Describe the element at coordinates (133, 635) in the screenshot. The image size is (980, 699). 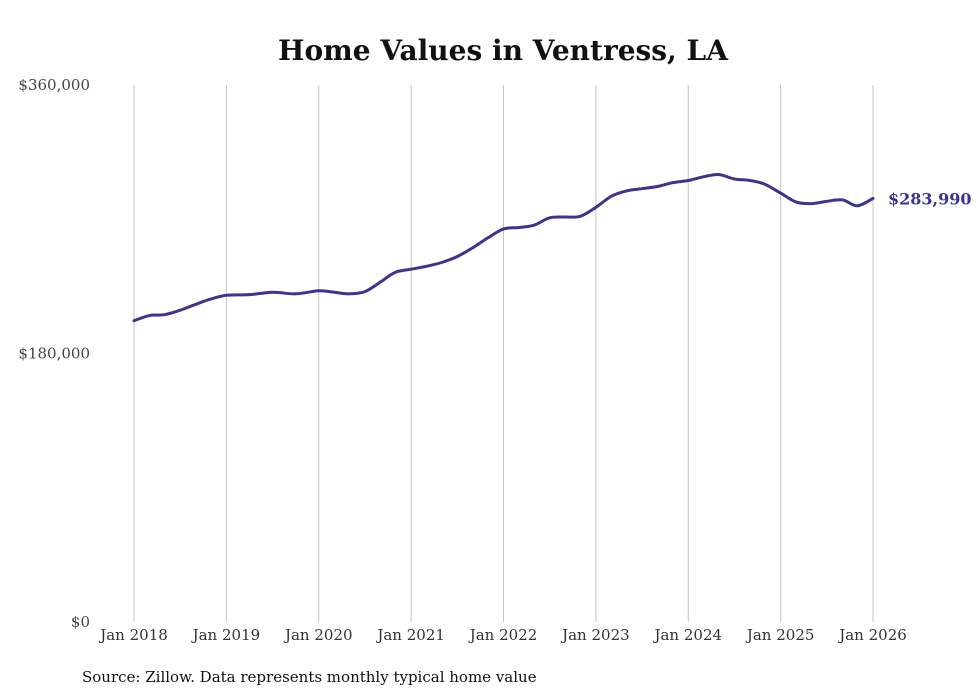
I see `x-tick-label: Jan 2018` at that location.